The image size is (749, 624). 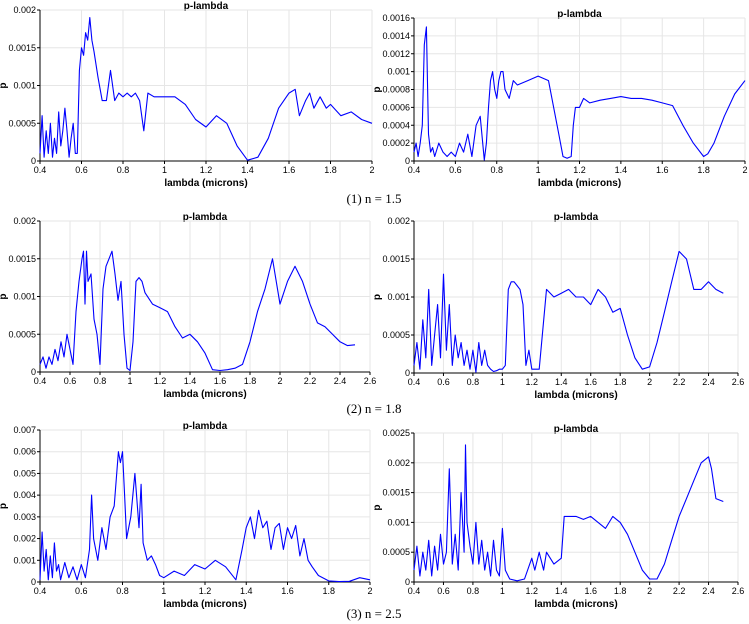 I want to click on y-tick-label: 0.006, so click(x=24, y=452).